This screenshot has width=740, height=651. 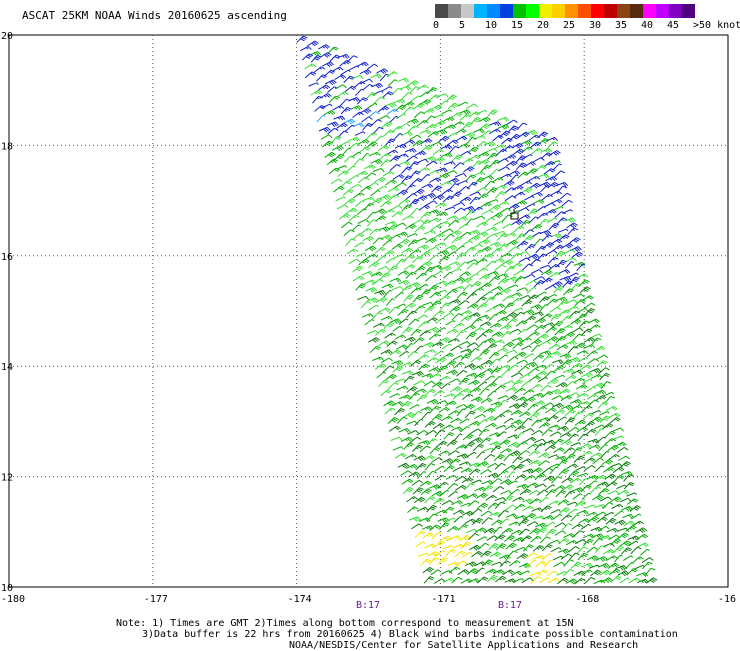 What do you see at coordinates (610, 11) in the screenshot?
I see `legend-swatch` at bounding box center [610, 11].